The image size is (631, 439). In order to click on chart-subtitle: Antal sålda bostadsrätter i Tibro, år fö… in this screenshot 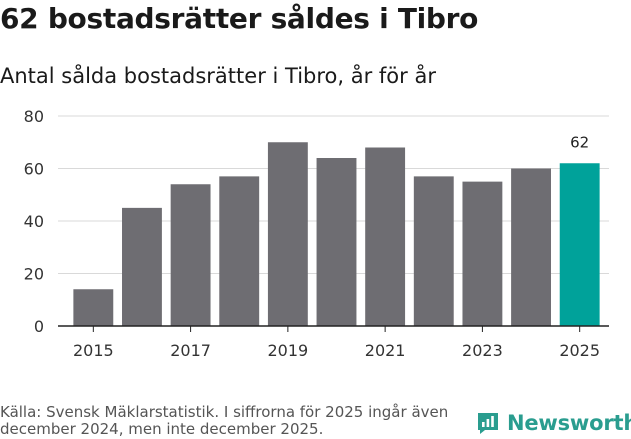, I will do `click(218, 76)`.